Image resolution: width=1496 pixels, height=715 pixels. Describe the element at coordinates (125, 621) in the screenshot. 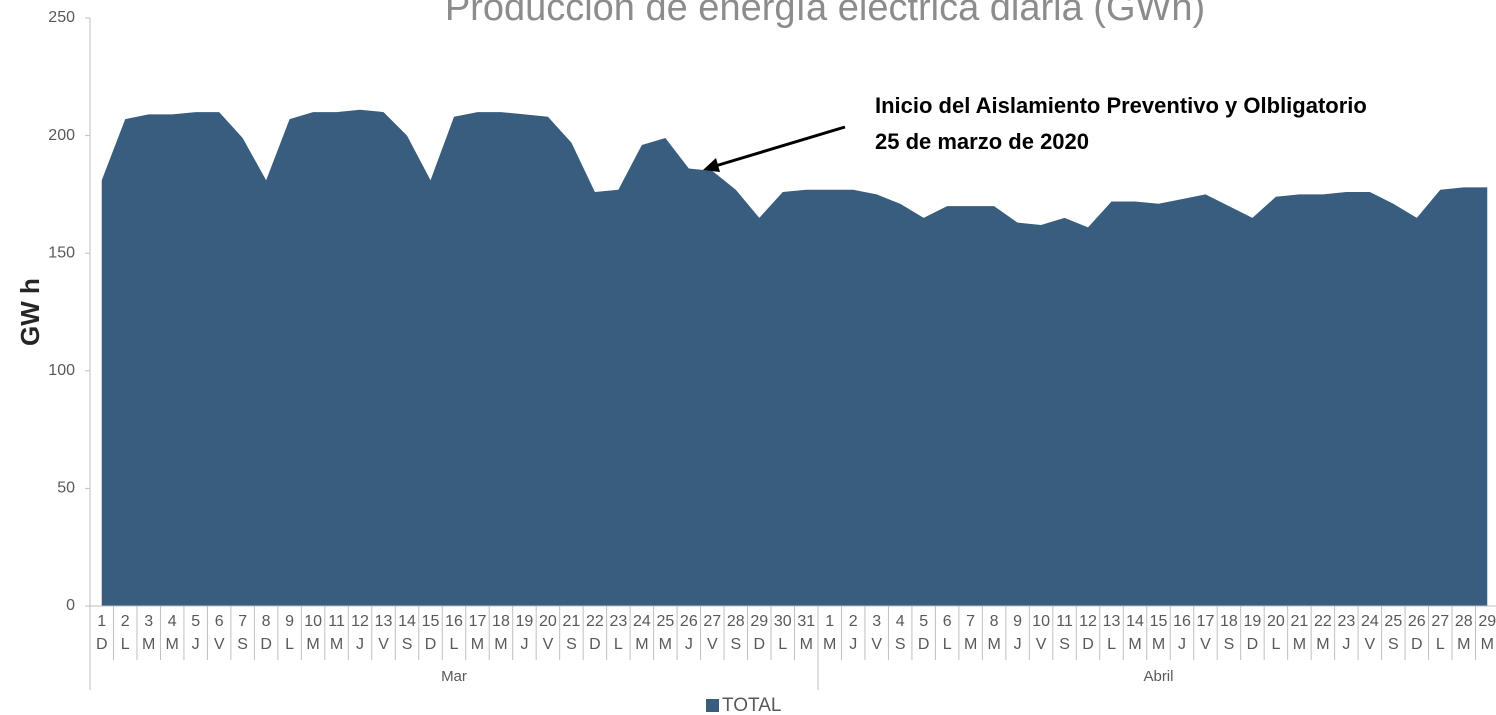

I see `x-tick-label: 2` at that location.